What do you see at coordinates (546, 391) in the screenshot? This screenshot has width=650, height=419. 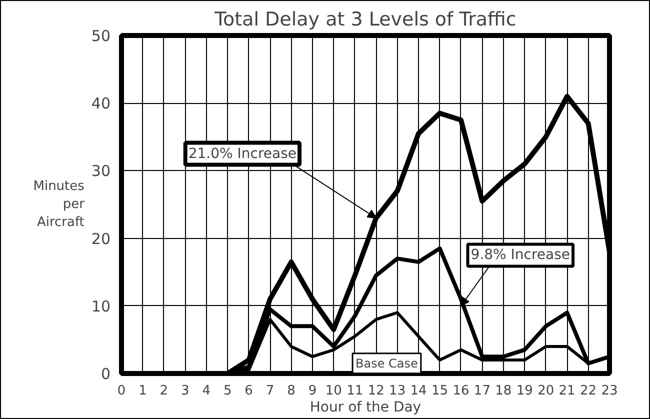 I see `x-tick-label: 20` at bounding box center [546, 391].